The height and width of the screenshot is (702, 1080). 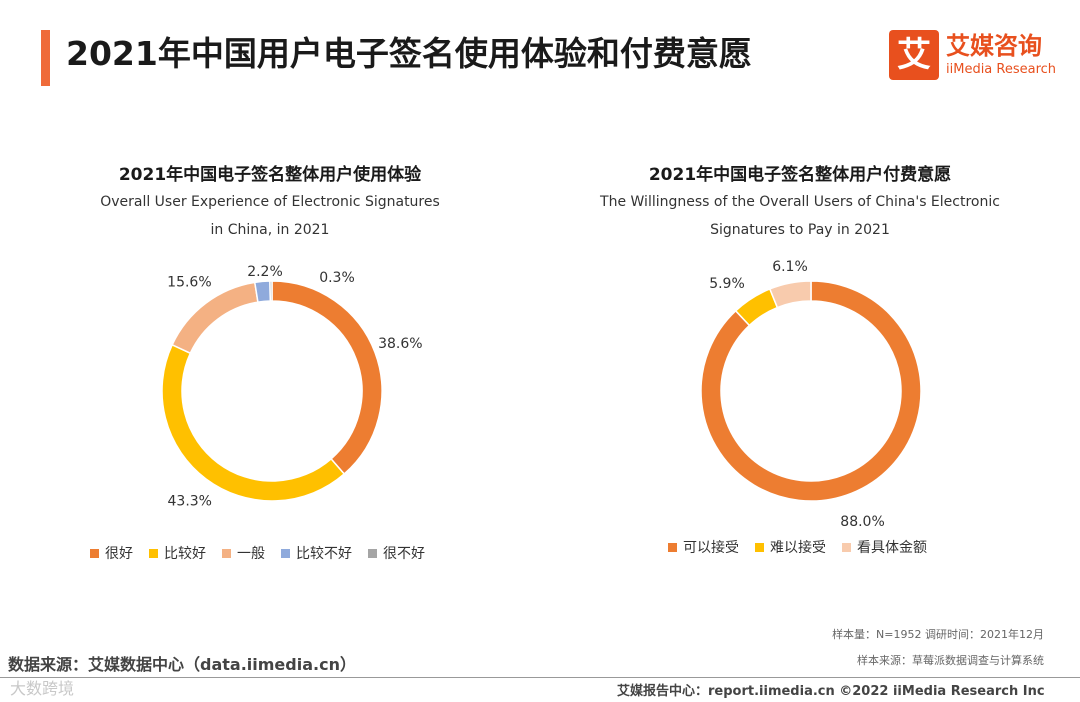 I want to click on footer-divider, so click(x=540, y=677).